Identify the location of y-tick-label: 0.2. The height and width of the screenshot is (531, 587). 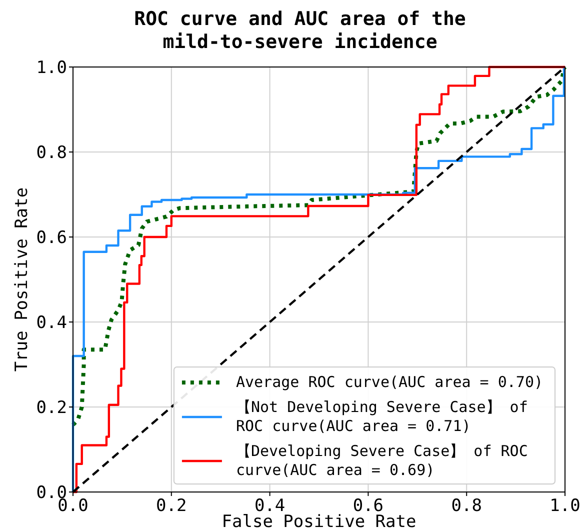
(51, 408).